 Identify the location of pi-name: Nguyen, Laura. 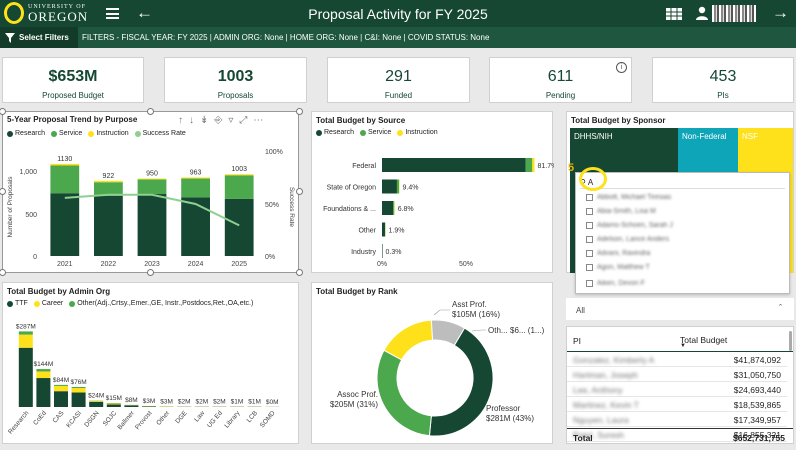
(601, 420).